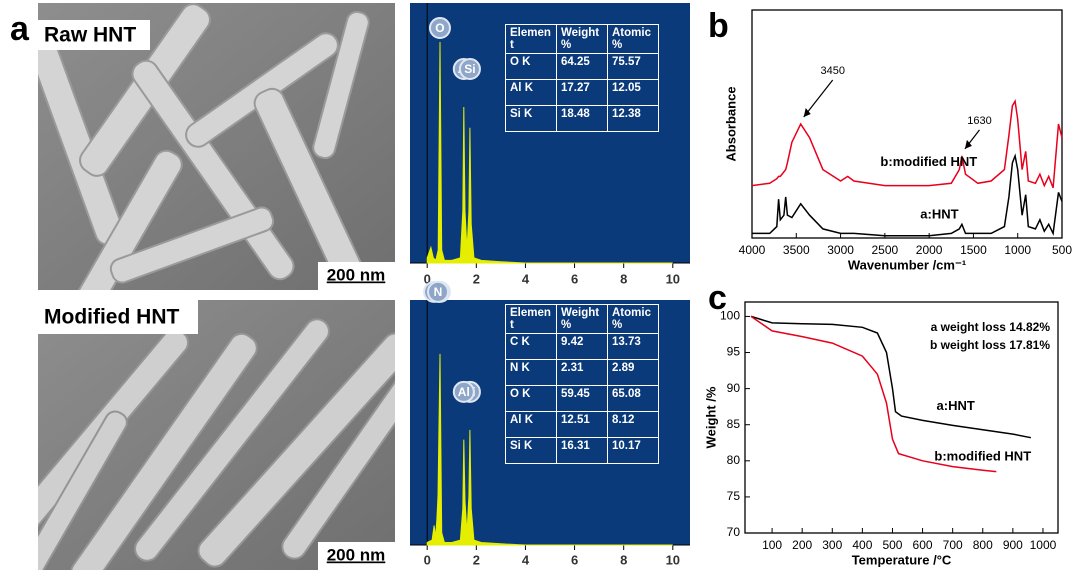  I want to click on x-tick-label: 900, so click(1013, 545).